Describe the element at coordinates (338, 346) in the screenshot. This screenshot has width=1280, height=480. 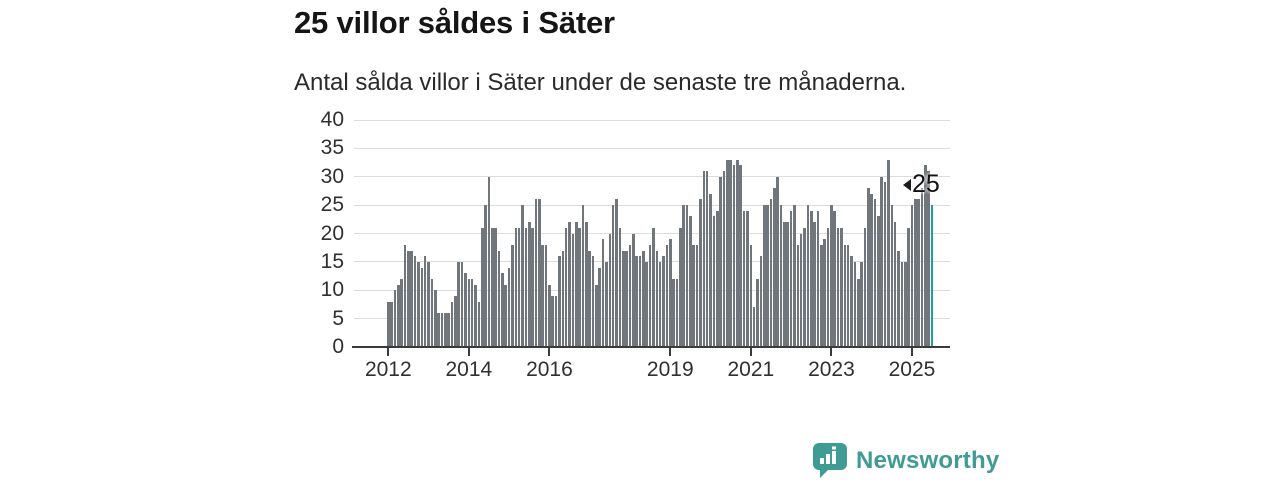
I see `y-axis-tick-label: 0` at that location.